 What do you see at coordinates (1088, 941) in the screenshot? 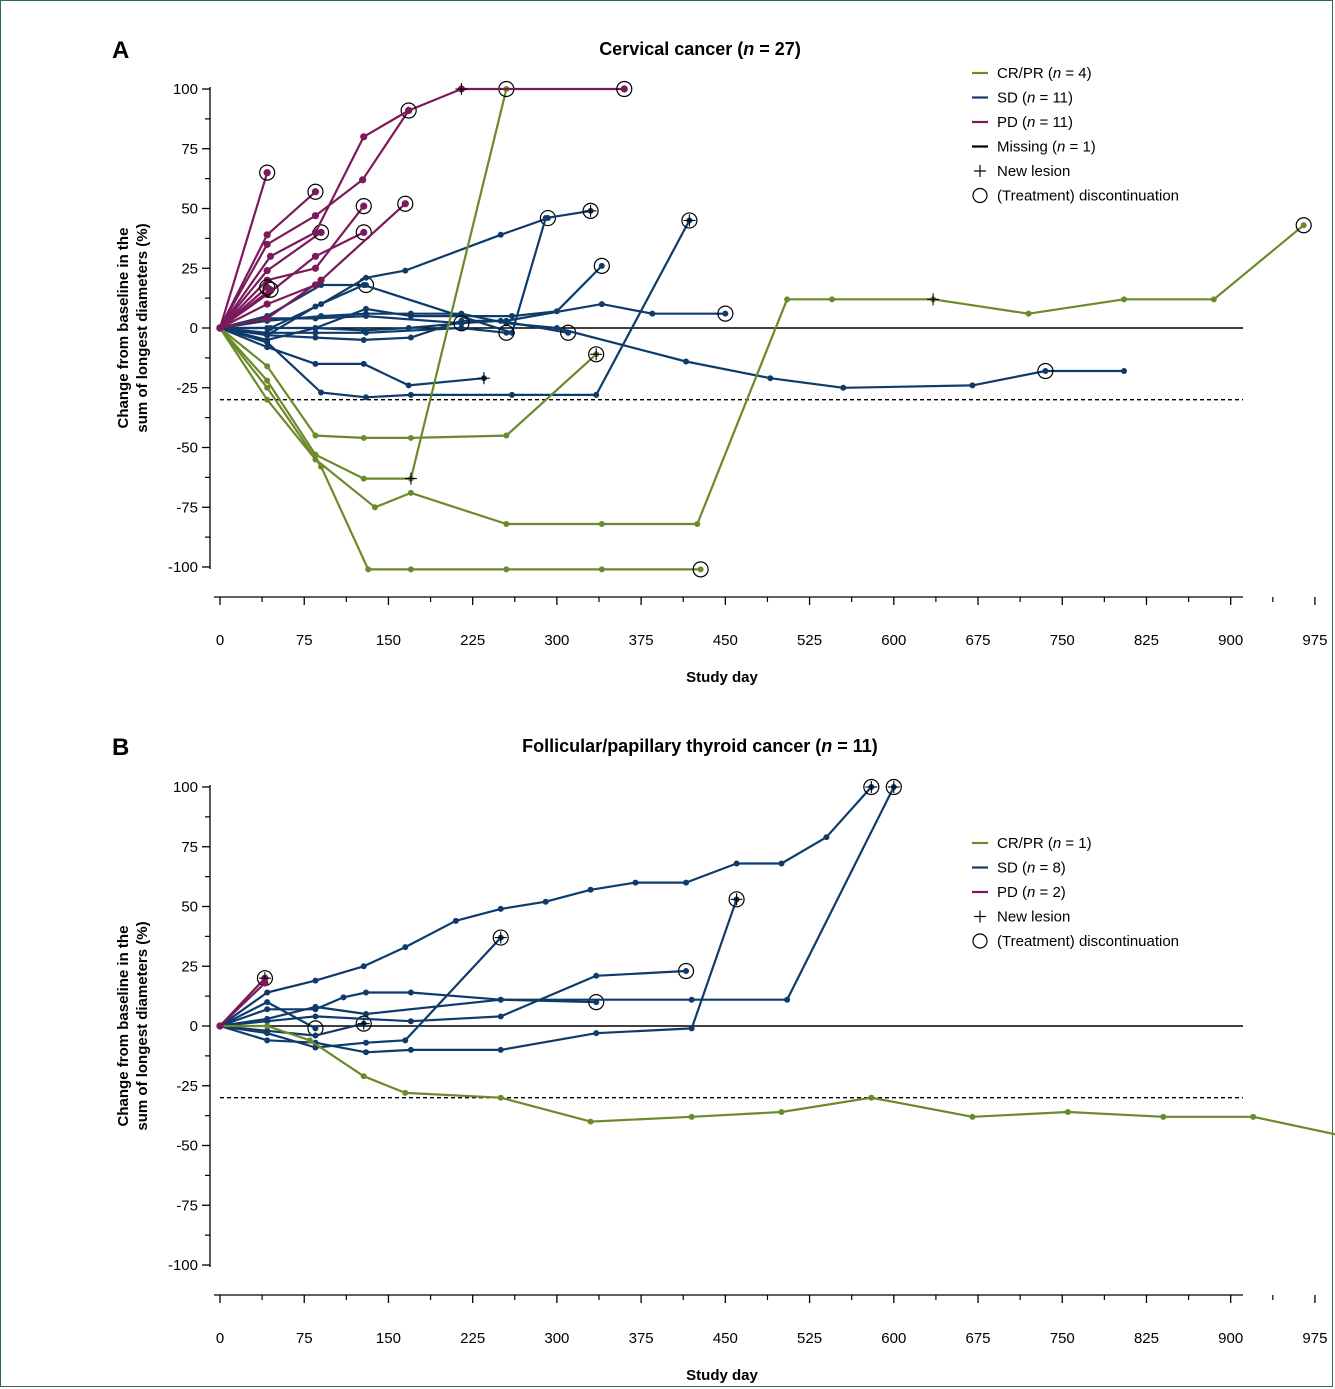
I see `legend-label: (Treatment) discontinuation` at bounding box center [1088, 941].